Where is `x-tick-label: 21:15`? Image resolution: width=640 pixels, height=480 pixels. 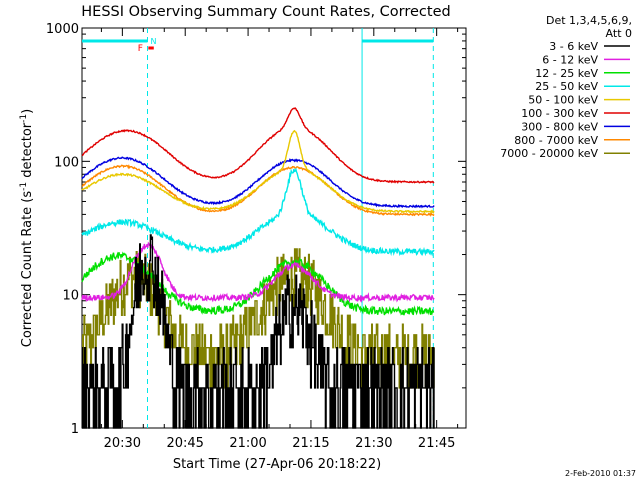 x-tick-label: 21:15 is located at coordinates (310, 443).